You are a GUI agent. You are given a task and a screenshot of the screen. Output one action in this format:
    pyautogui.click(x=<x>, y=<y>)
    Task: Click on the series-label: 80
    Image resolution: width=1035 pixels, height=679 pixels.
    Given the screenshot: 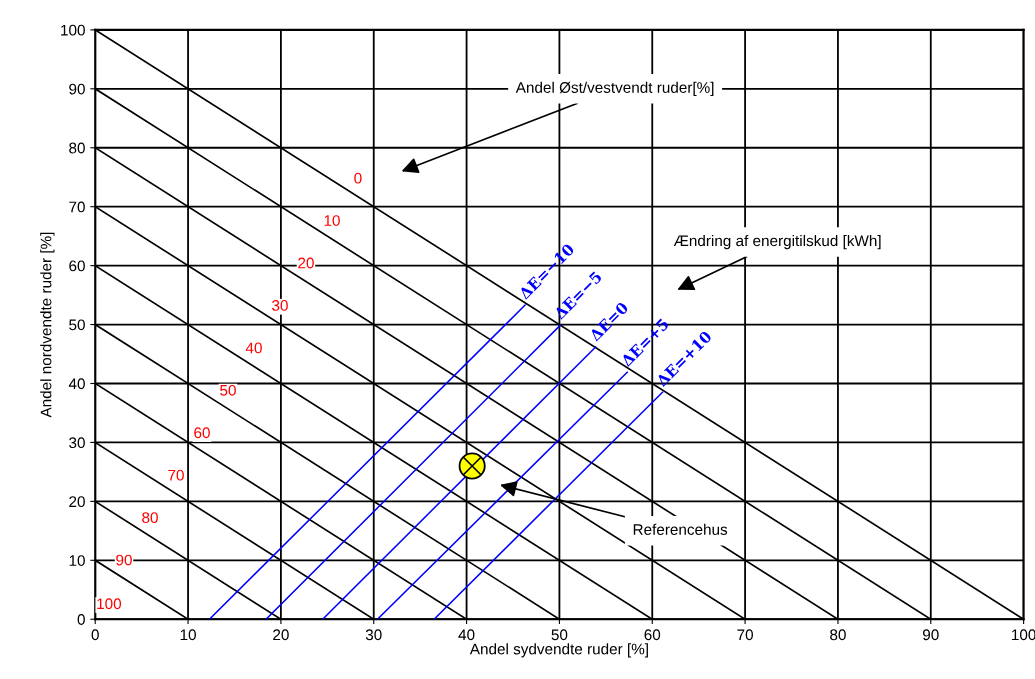 What is the action you would take?
    pyautogui.click(x=150, y=518)
    